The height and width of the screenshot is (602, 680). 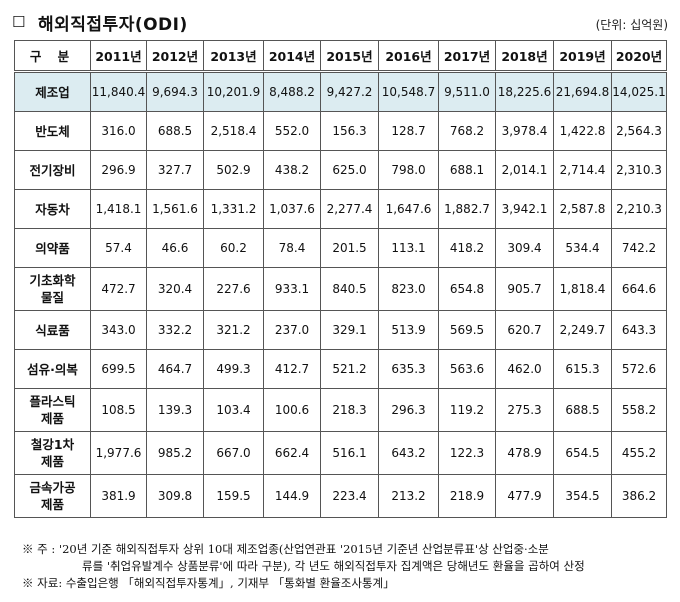 What do you see at coordinates (524, 330) in the screenshot?
I see `table-cell: 620.7` at bounding box center [524, 330].